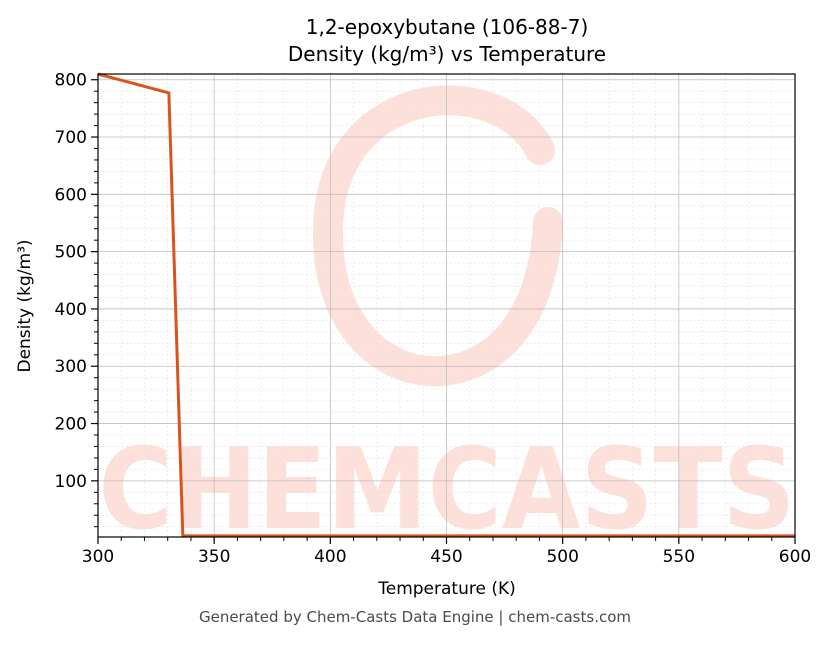 This screenshot has width=830, height=648. What do you see at coordinates (562, 557) in the screenshot?
I see `x-tick-label: 500` at bounding box center [562, 557].